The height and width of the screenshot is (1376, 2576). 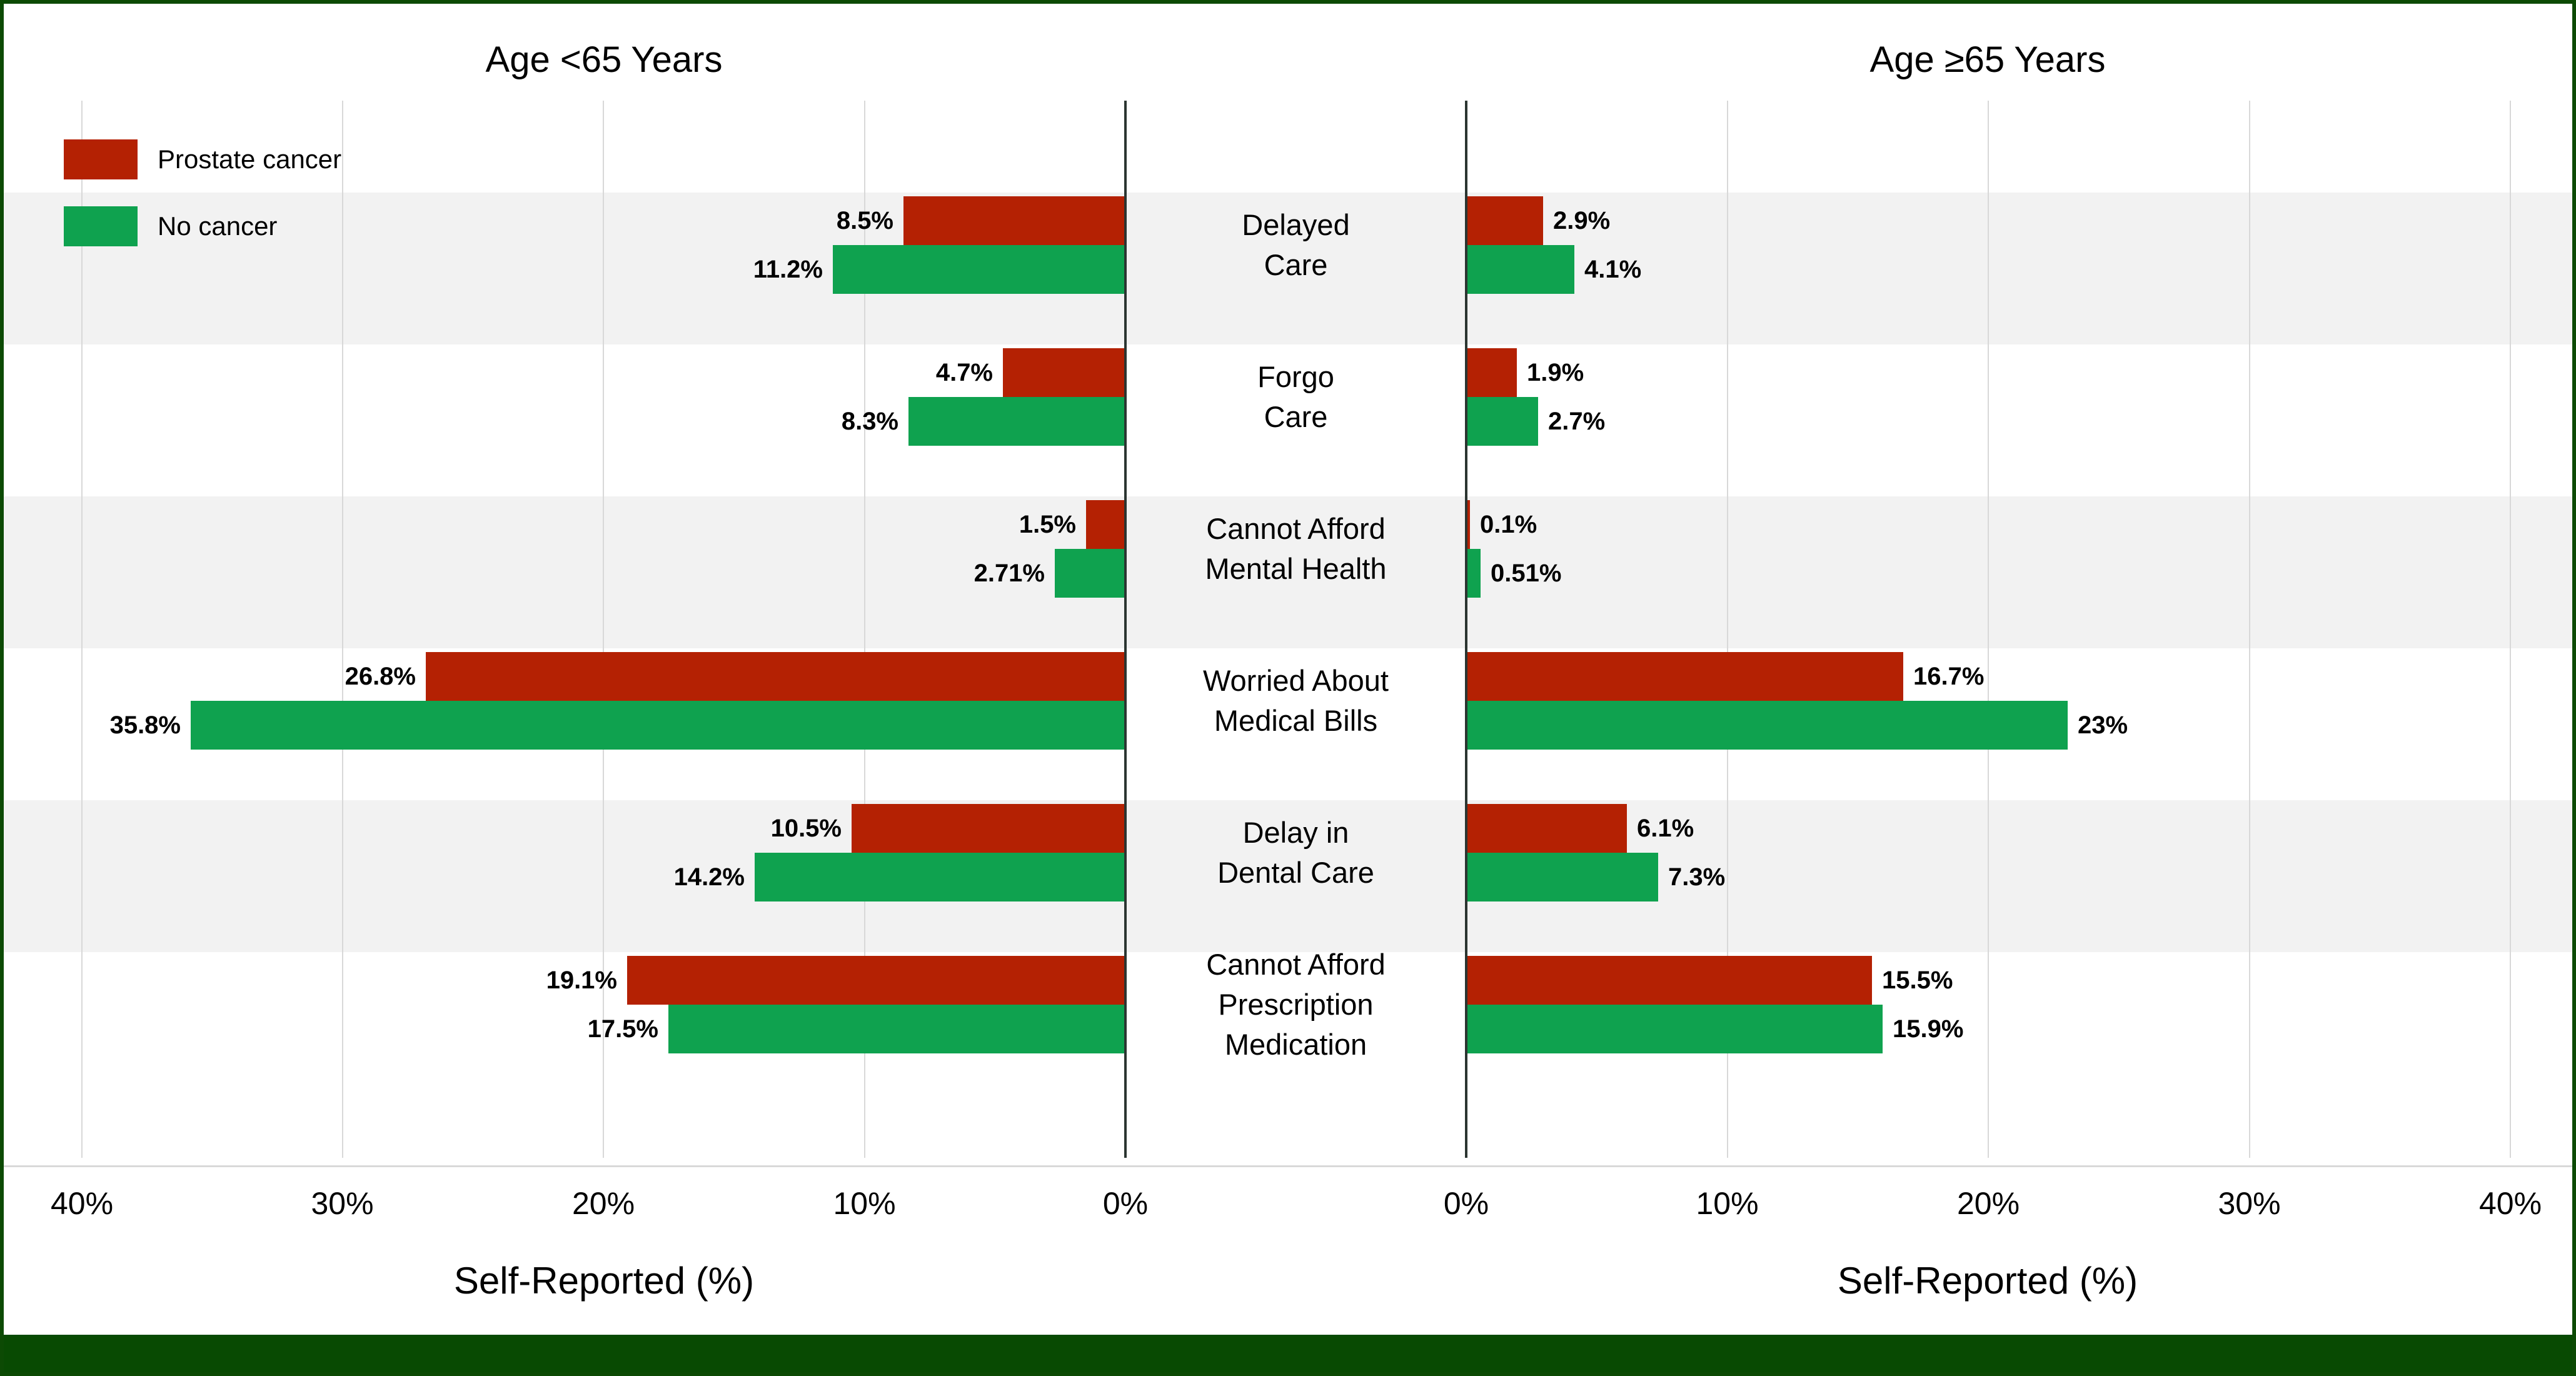 I want to click on value-label: 15.5%, so click(x=1917, y=980).